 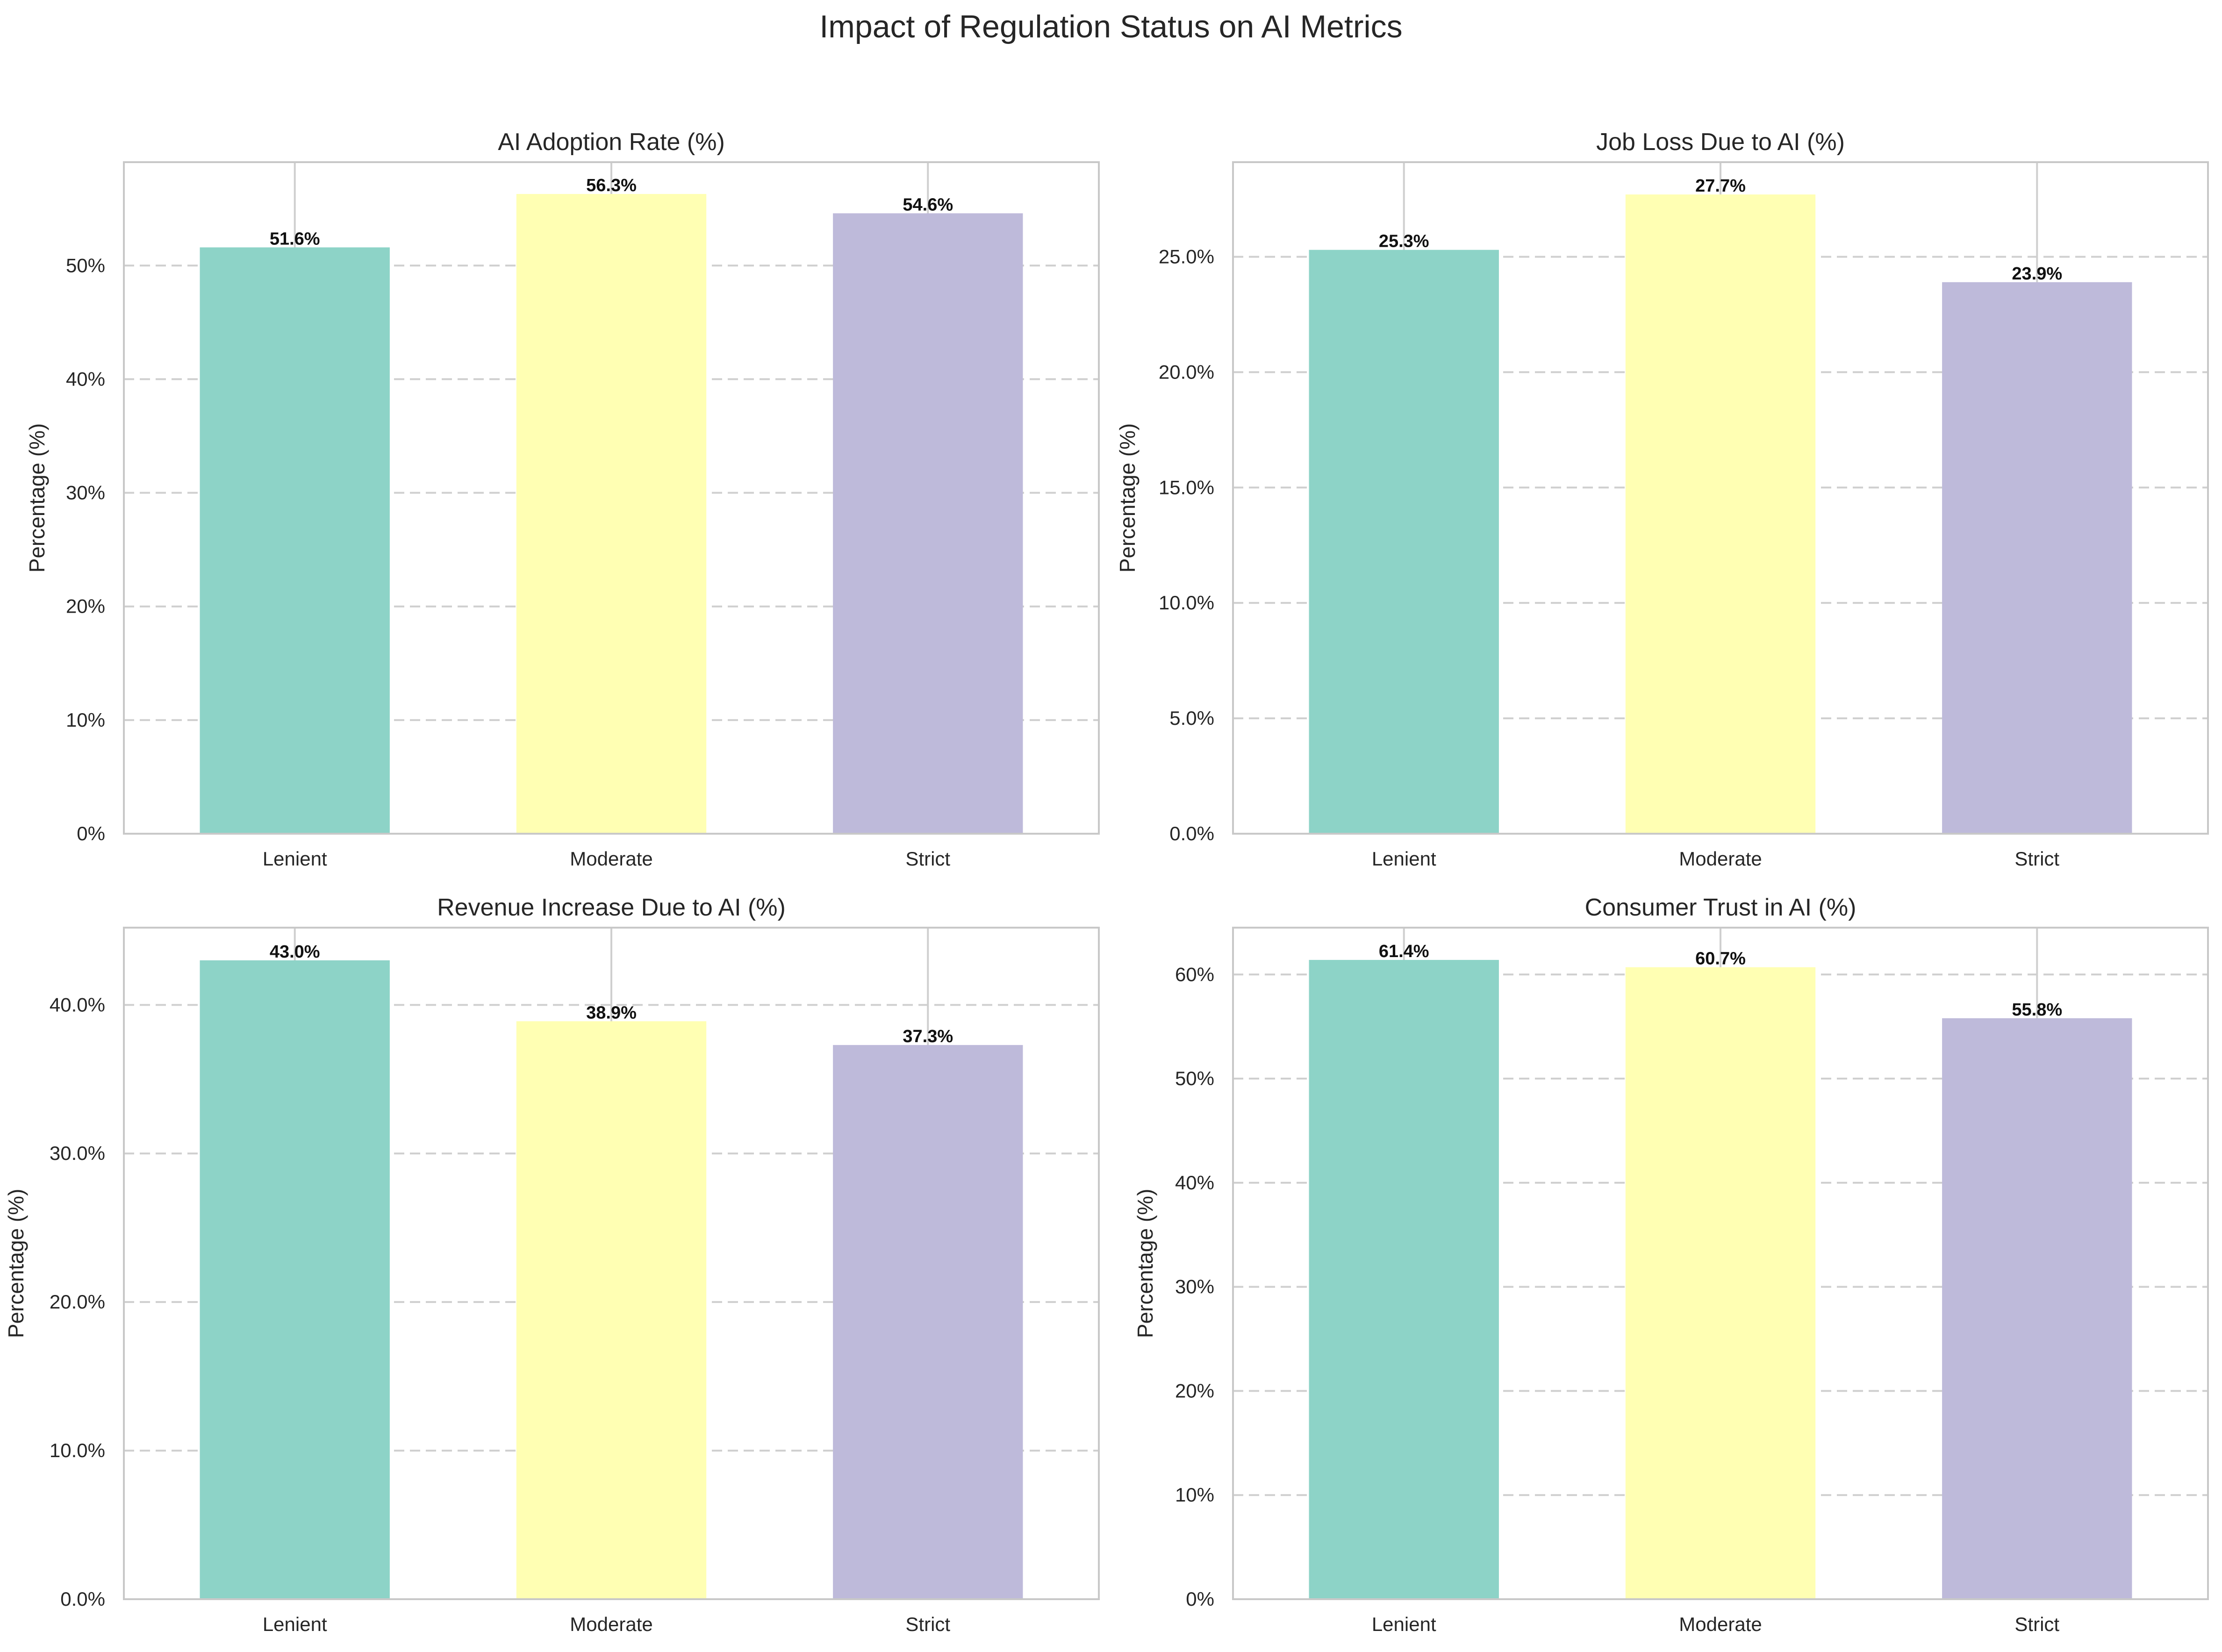 What do you see at coordinates (2037, 274) in the screenshot?
I see `data-label-strict: 23.9%` at bounding box center [2037, 274].